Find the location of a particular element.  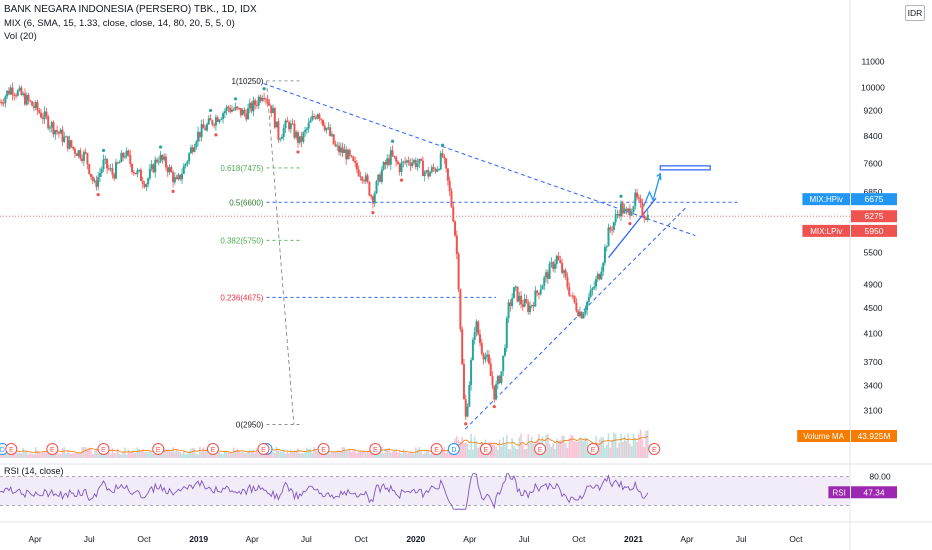

projection-arrow is located at coordinates (651, 190).